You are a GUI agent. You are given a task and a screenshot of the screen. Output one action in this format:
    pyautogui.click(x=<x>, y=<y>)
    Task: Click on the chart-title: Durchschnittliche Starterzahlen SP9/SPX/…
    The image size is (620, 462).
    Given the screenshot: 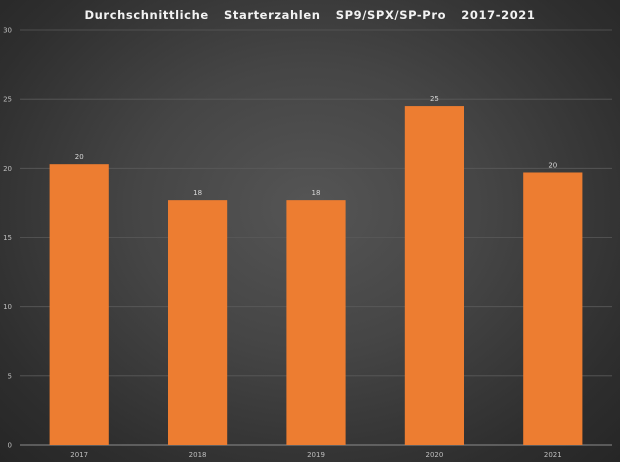 What is the action you would take?
    pyautogui.click(x=310, y=15)
    